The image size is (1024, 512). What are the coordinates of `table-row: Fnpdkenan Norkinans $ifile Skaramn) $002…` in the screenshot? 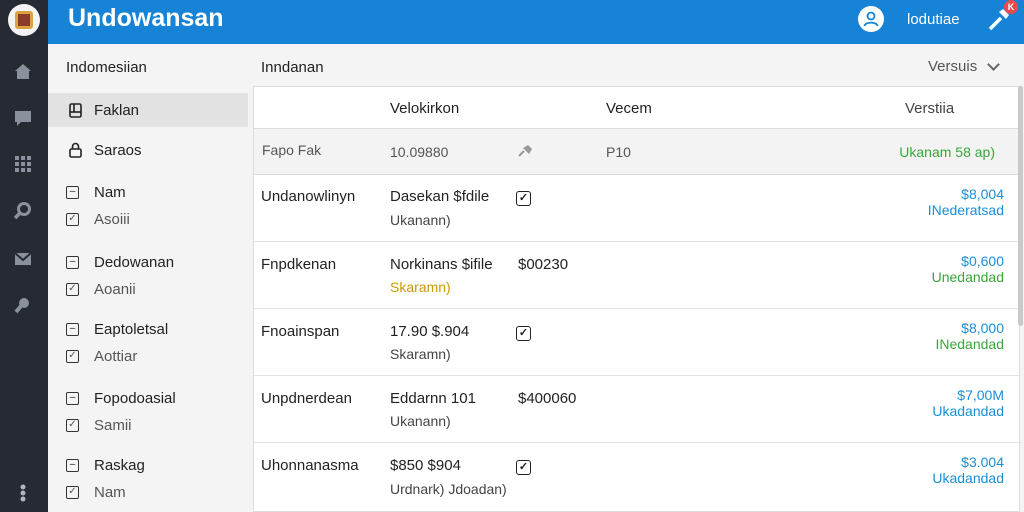 It's located at (637, 275).